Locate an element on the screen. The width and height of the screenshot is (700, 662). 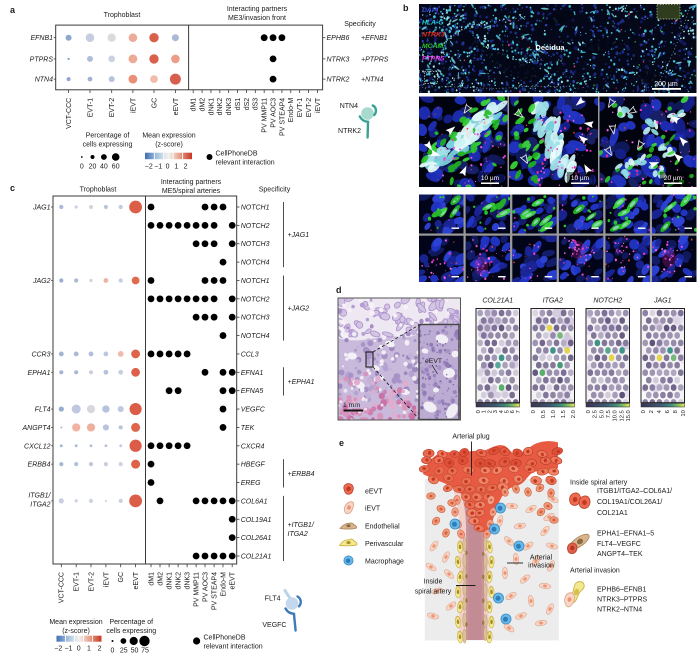
svg-text: MCAM is located at coordinates (432, 46).